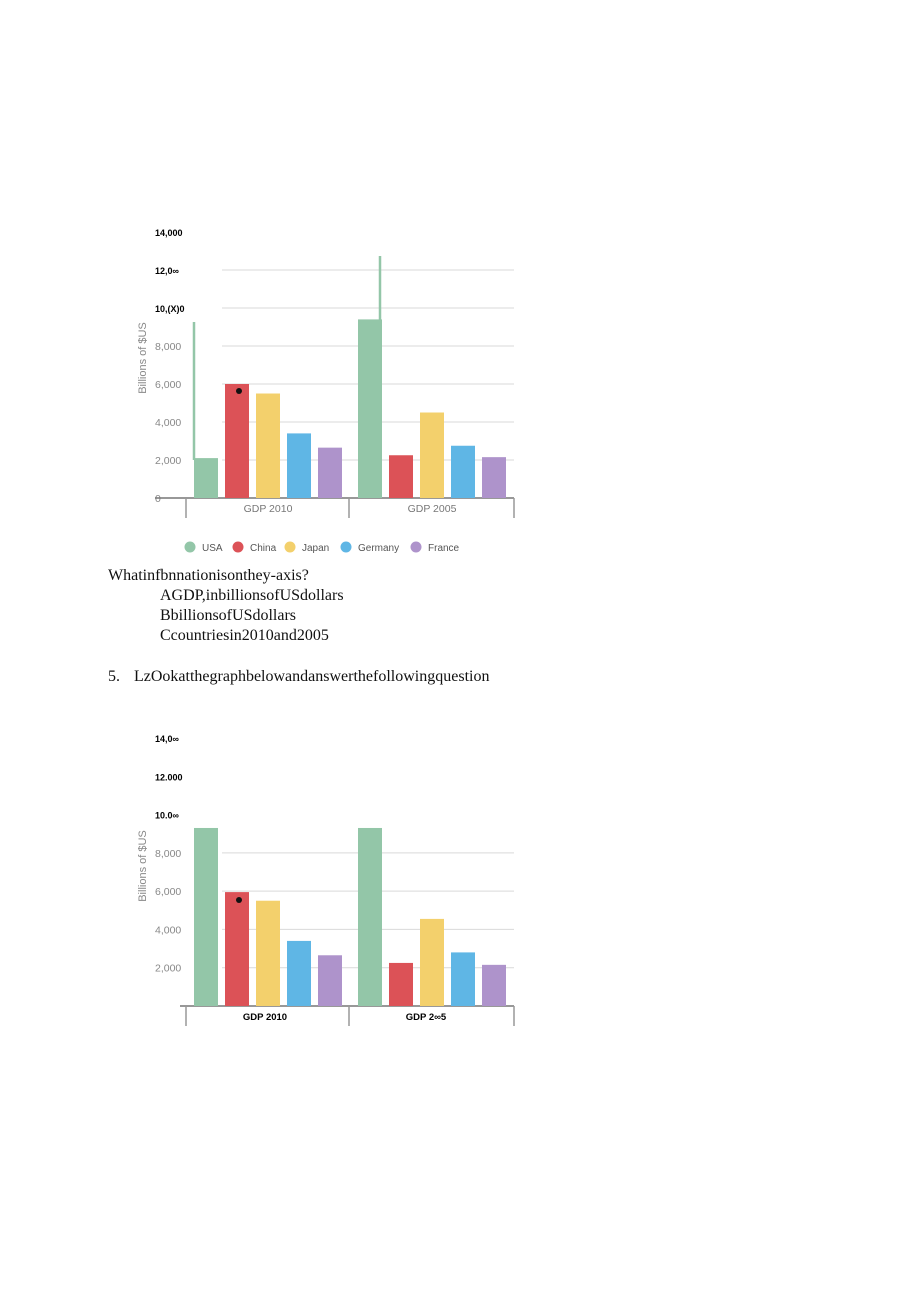 The height and width of the screenshot is (1301, 920). I want to click on question-text: Whatinfbnnationisonthey-axis?, so click(208, 575).